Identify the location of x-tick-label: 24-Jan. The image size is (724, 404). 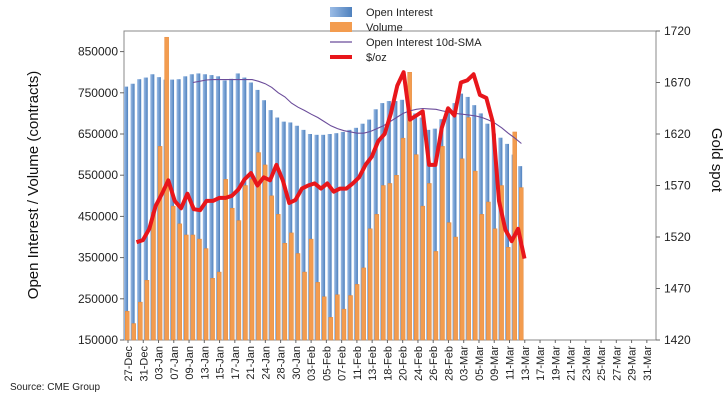
(266, 363).